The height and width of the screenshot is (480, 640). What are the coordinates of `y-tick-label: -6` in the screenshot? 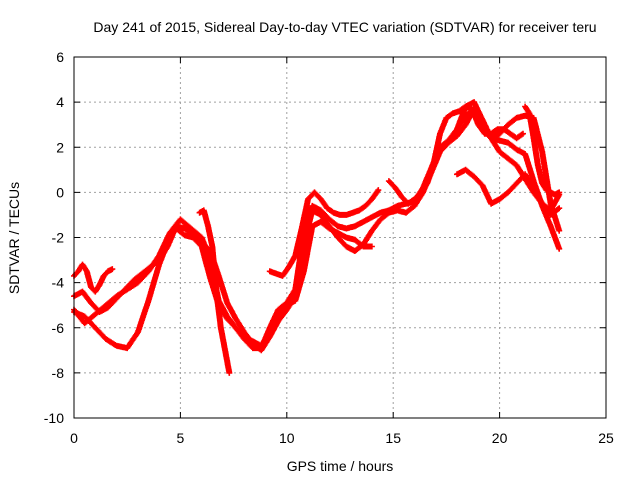 It's located at (58, 328).